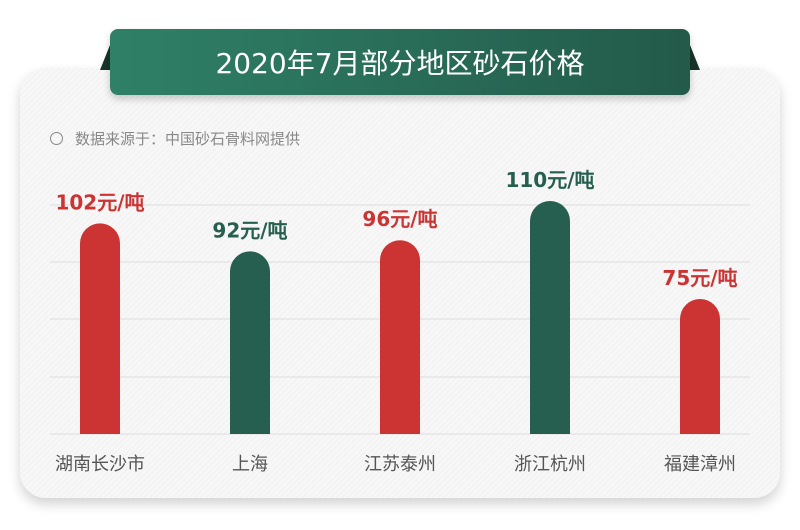 The image size is (800, 530). What do you see at coordinates (188, 139) in the screenshot?
I see `source-text: 数据来源于：中国砂石骨料网提供` at bounding box center [188, 139].